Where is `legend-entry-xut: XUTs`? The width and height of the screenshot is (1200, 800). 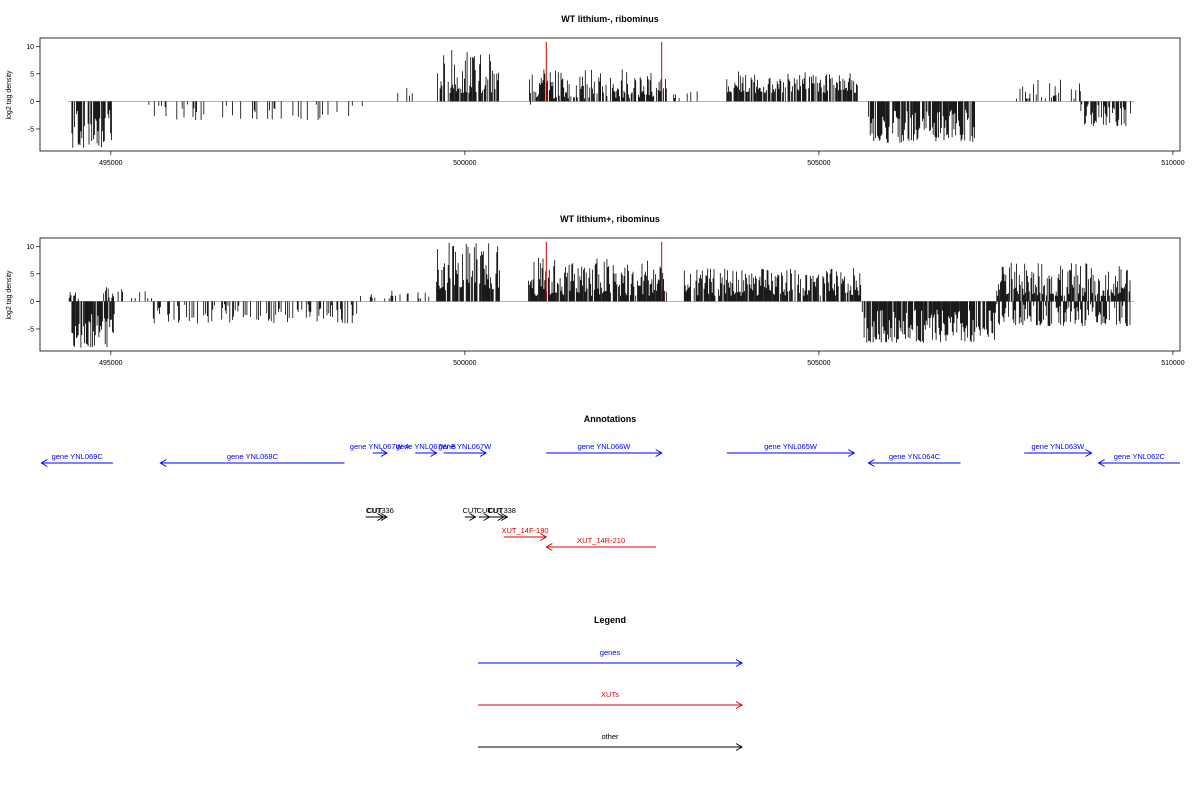
legend-entry-xut: XUTs is located at coordinates (610, 699).